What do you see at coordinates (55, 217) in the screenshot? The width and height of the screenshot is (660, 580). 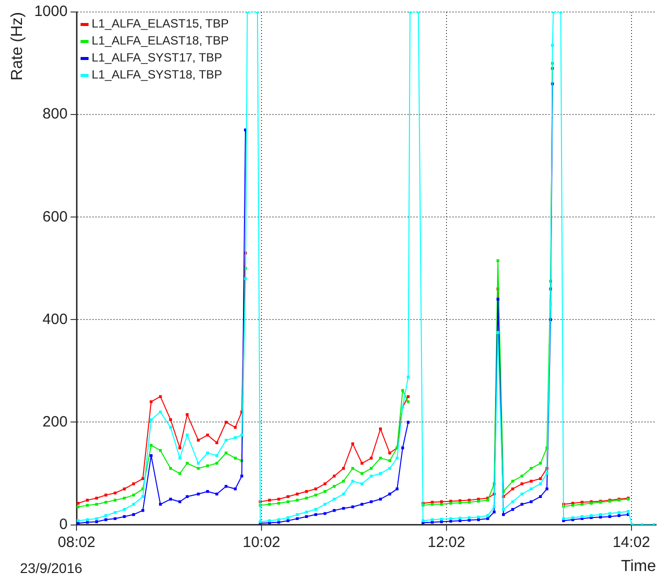 I see `y-tick-label: 600` at bounding box center [55, 217].